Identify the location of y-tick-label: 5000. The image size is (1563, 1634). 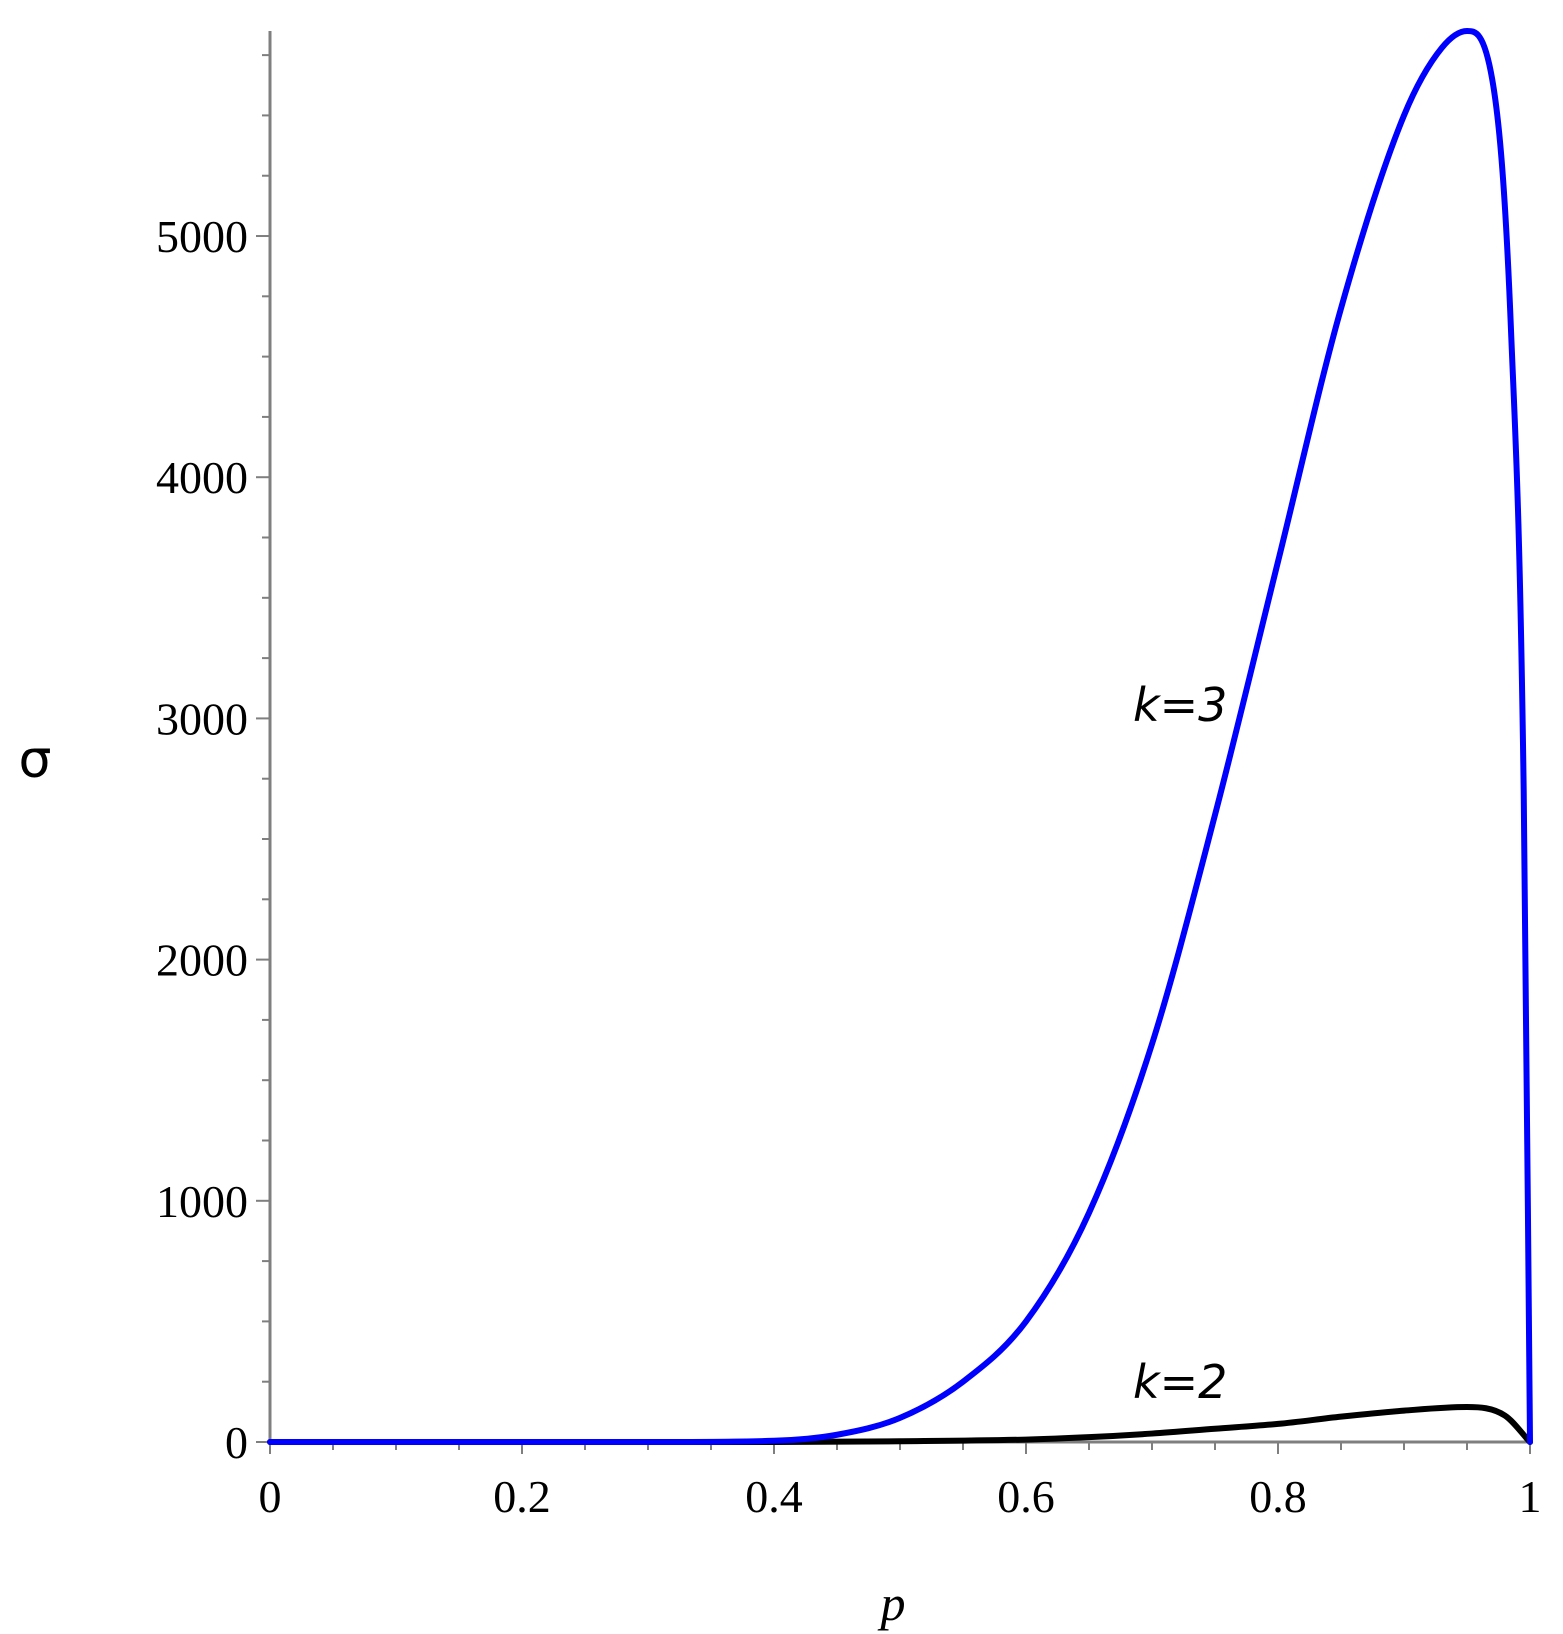
(202, 236).